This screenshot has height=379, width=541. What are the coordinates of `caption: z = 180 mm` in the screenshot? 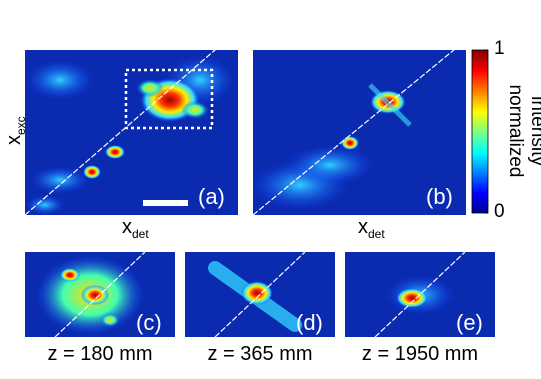 It's located at (99, 354).